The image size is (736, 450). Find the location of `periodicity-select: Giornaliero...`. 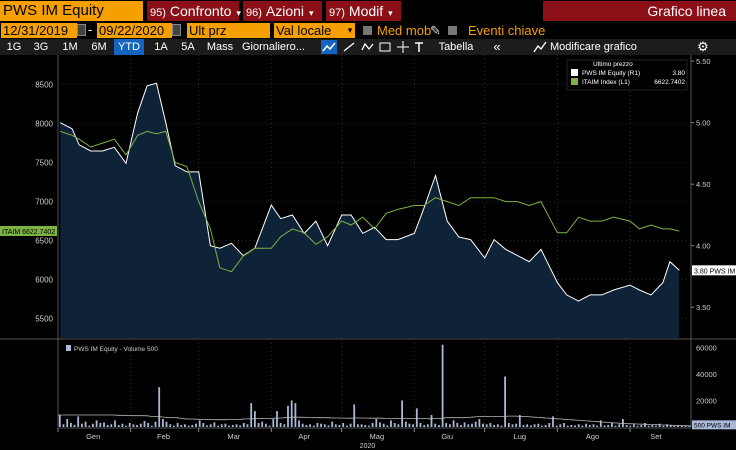

periodicity-select: Giornaliero... is located at coordinates (278, 47).